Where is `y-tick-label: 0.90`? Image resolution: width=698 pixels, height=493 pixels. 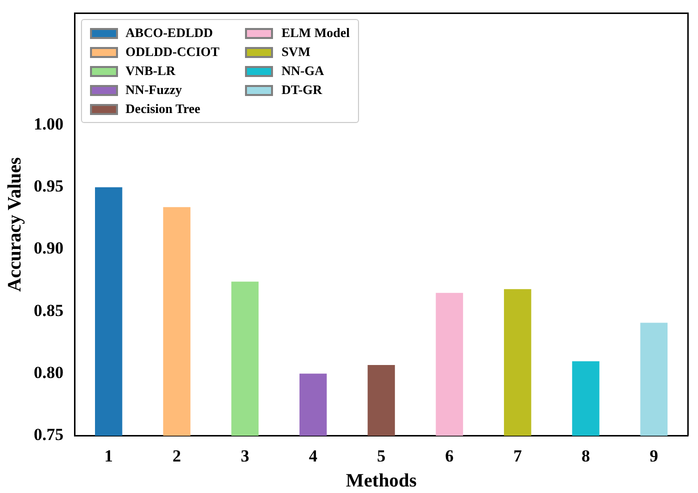 y-tick-label: 0.90 is located at coordinates (49, 248).